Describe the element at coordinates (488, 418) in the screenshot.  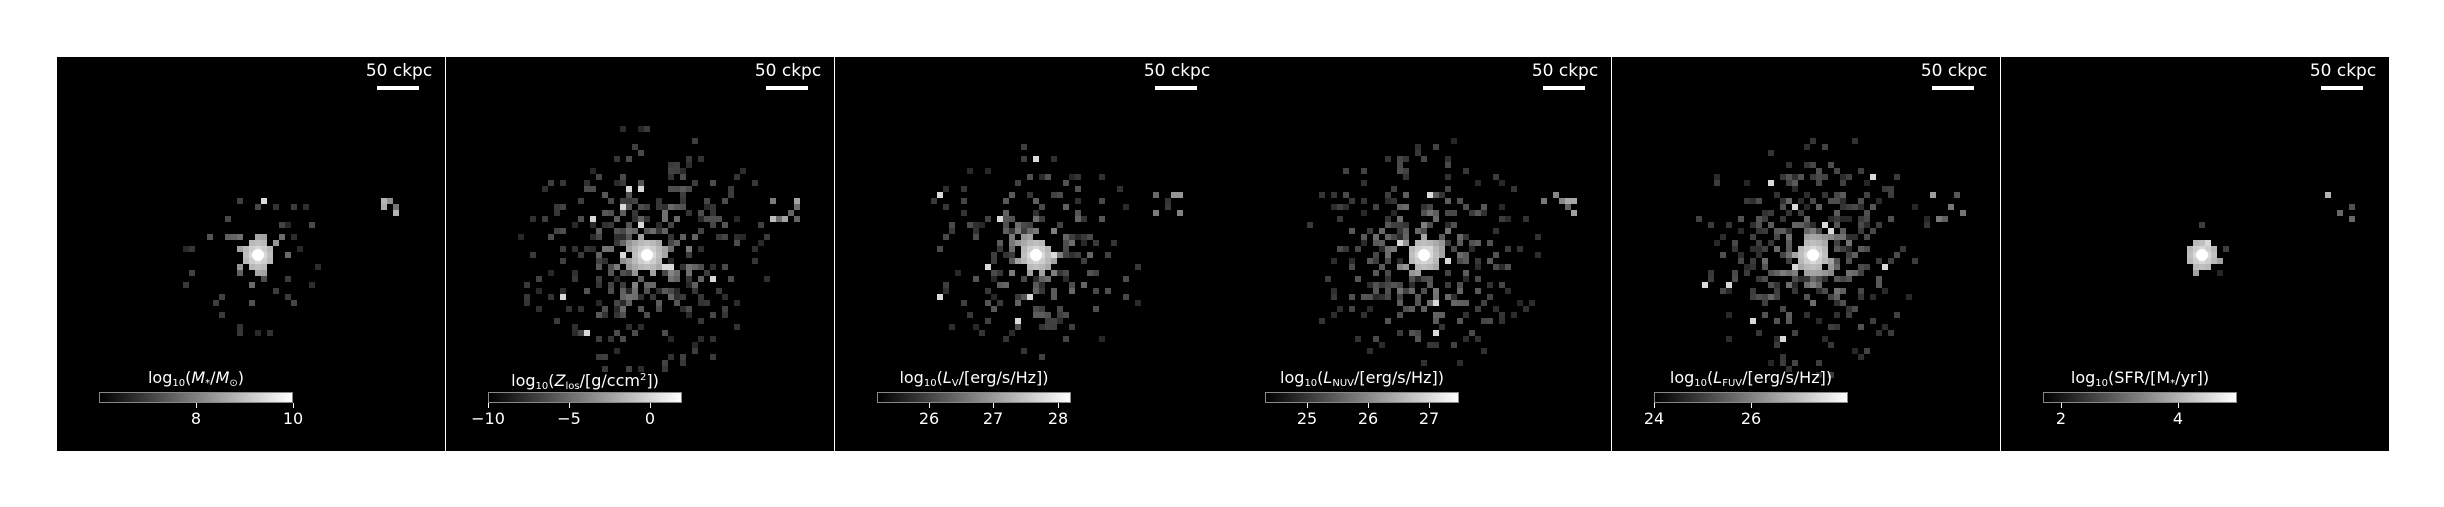
I see `colorbar-tick-label: −10` at that location.